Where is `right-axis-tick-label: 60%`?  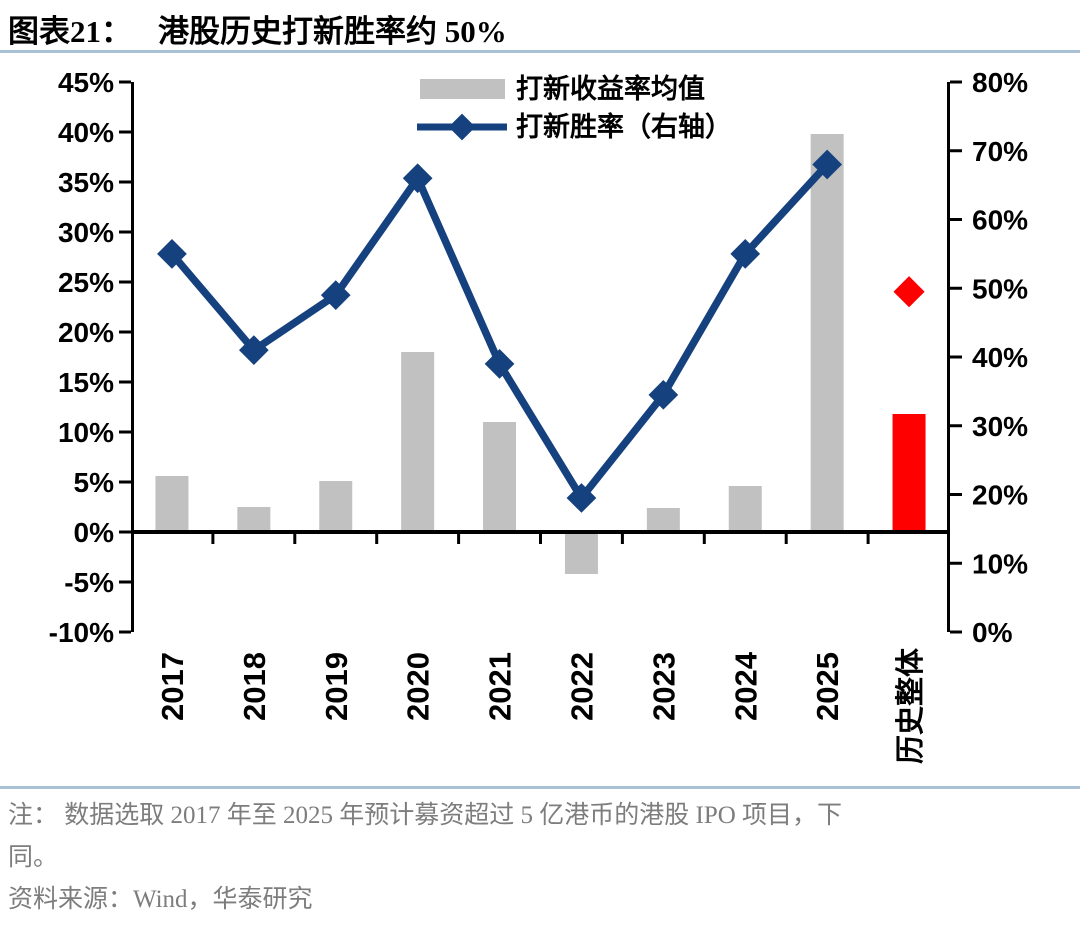
right-axis-tick-label: 60% is located at coordinates (1000, 220).